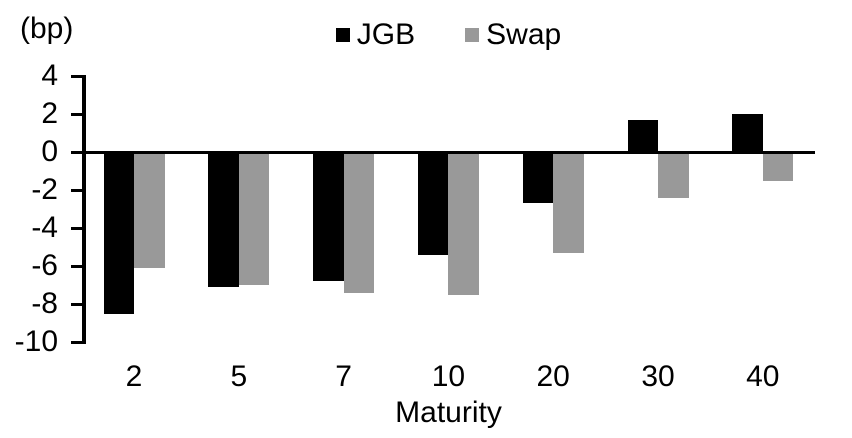  I want to click on legend-label-jgb: JGB, so click(386, 34).